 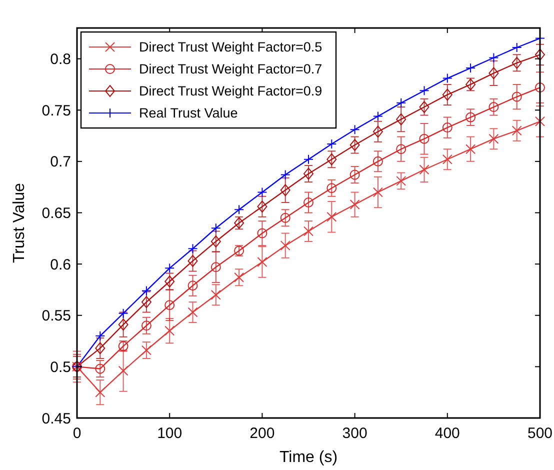 What do you see at coordinates (447, 433) in the screenshot?
I see `x-tick-label: 400` at bounding box center [447, 433].